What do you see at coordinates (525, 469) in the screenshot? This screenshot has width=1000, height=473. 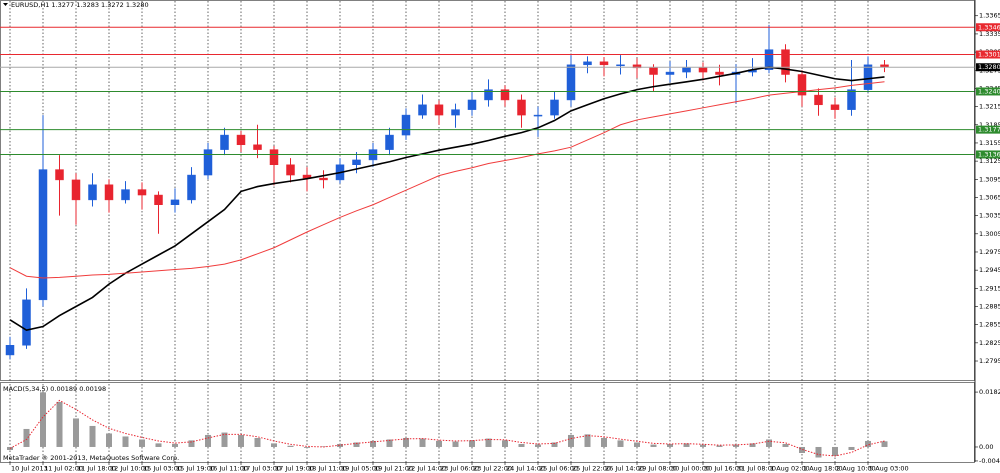 I see `x-tick-label: 24 Jul 14:00` at bounding box center [525, 469].